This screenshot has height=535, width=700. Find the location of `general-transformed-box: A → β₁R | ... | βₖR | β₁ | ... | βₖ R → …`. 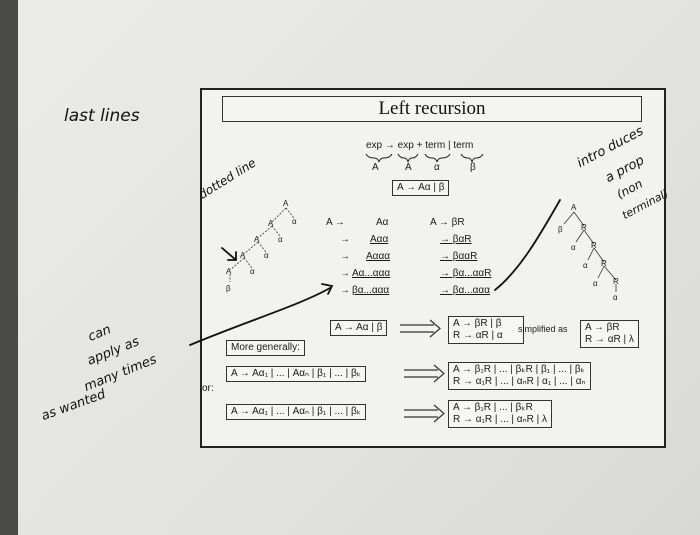

general-transformed-box: A → β₁R | ... | βₖR | β₁ | ... | βₖ R → … is located at coordinates (519, 376).